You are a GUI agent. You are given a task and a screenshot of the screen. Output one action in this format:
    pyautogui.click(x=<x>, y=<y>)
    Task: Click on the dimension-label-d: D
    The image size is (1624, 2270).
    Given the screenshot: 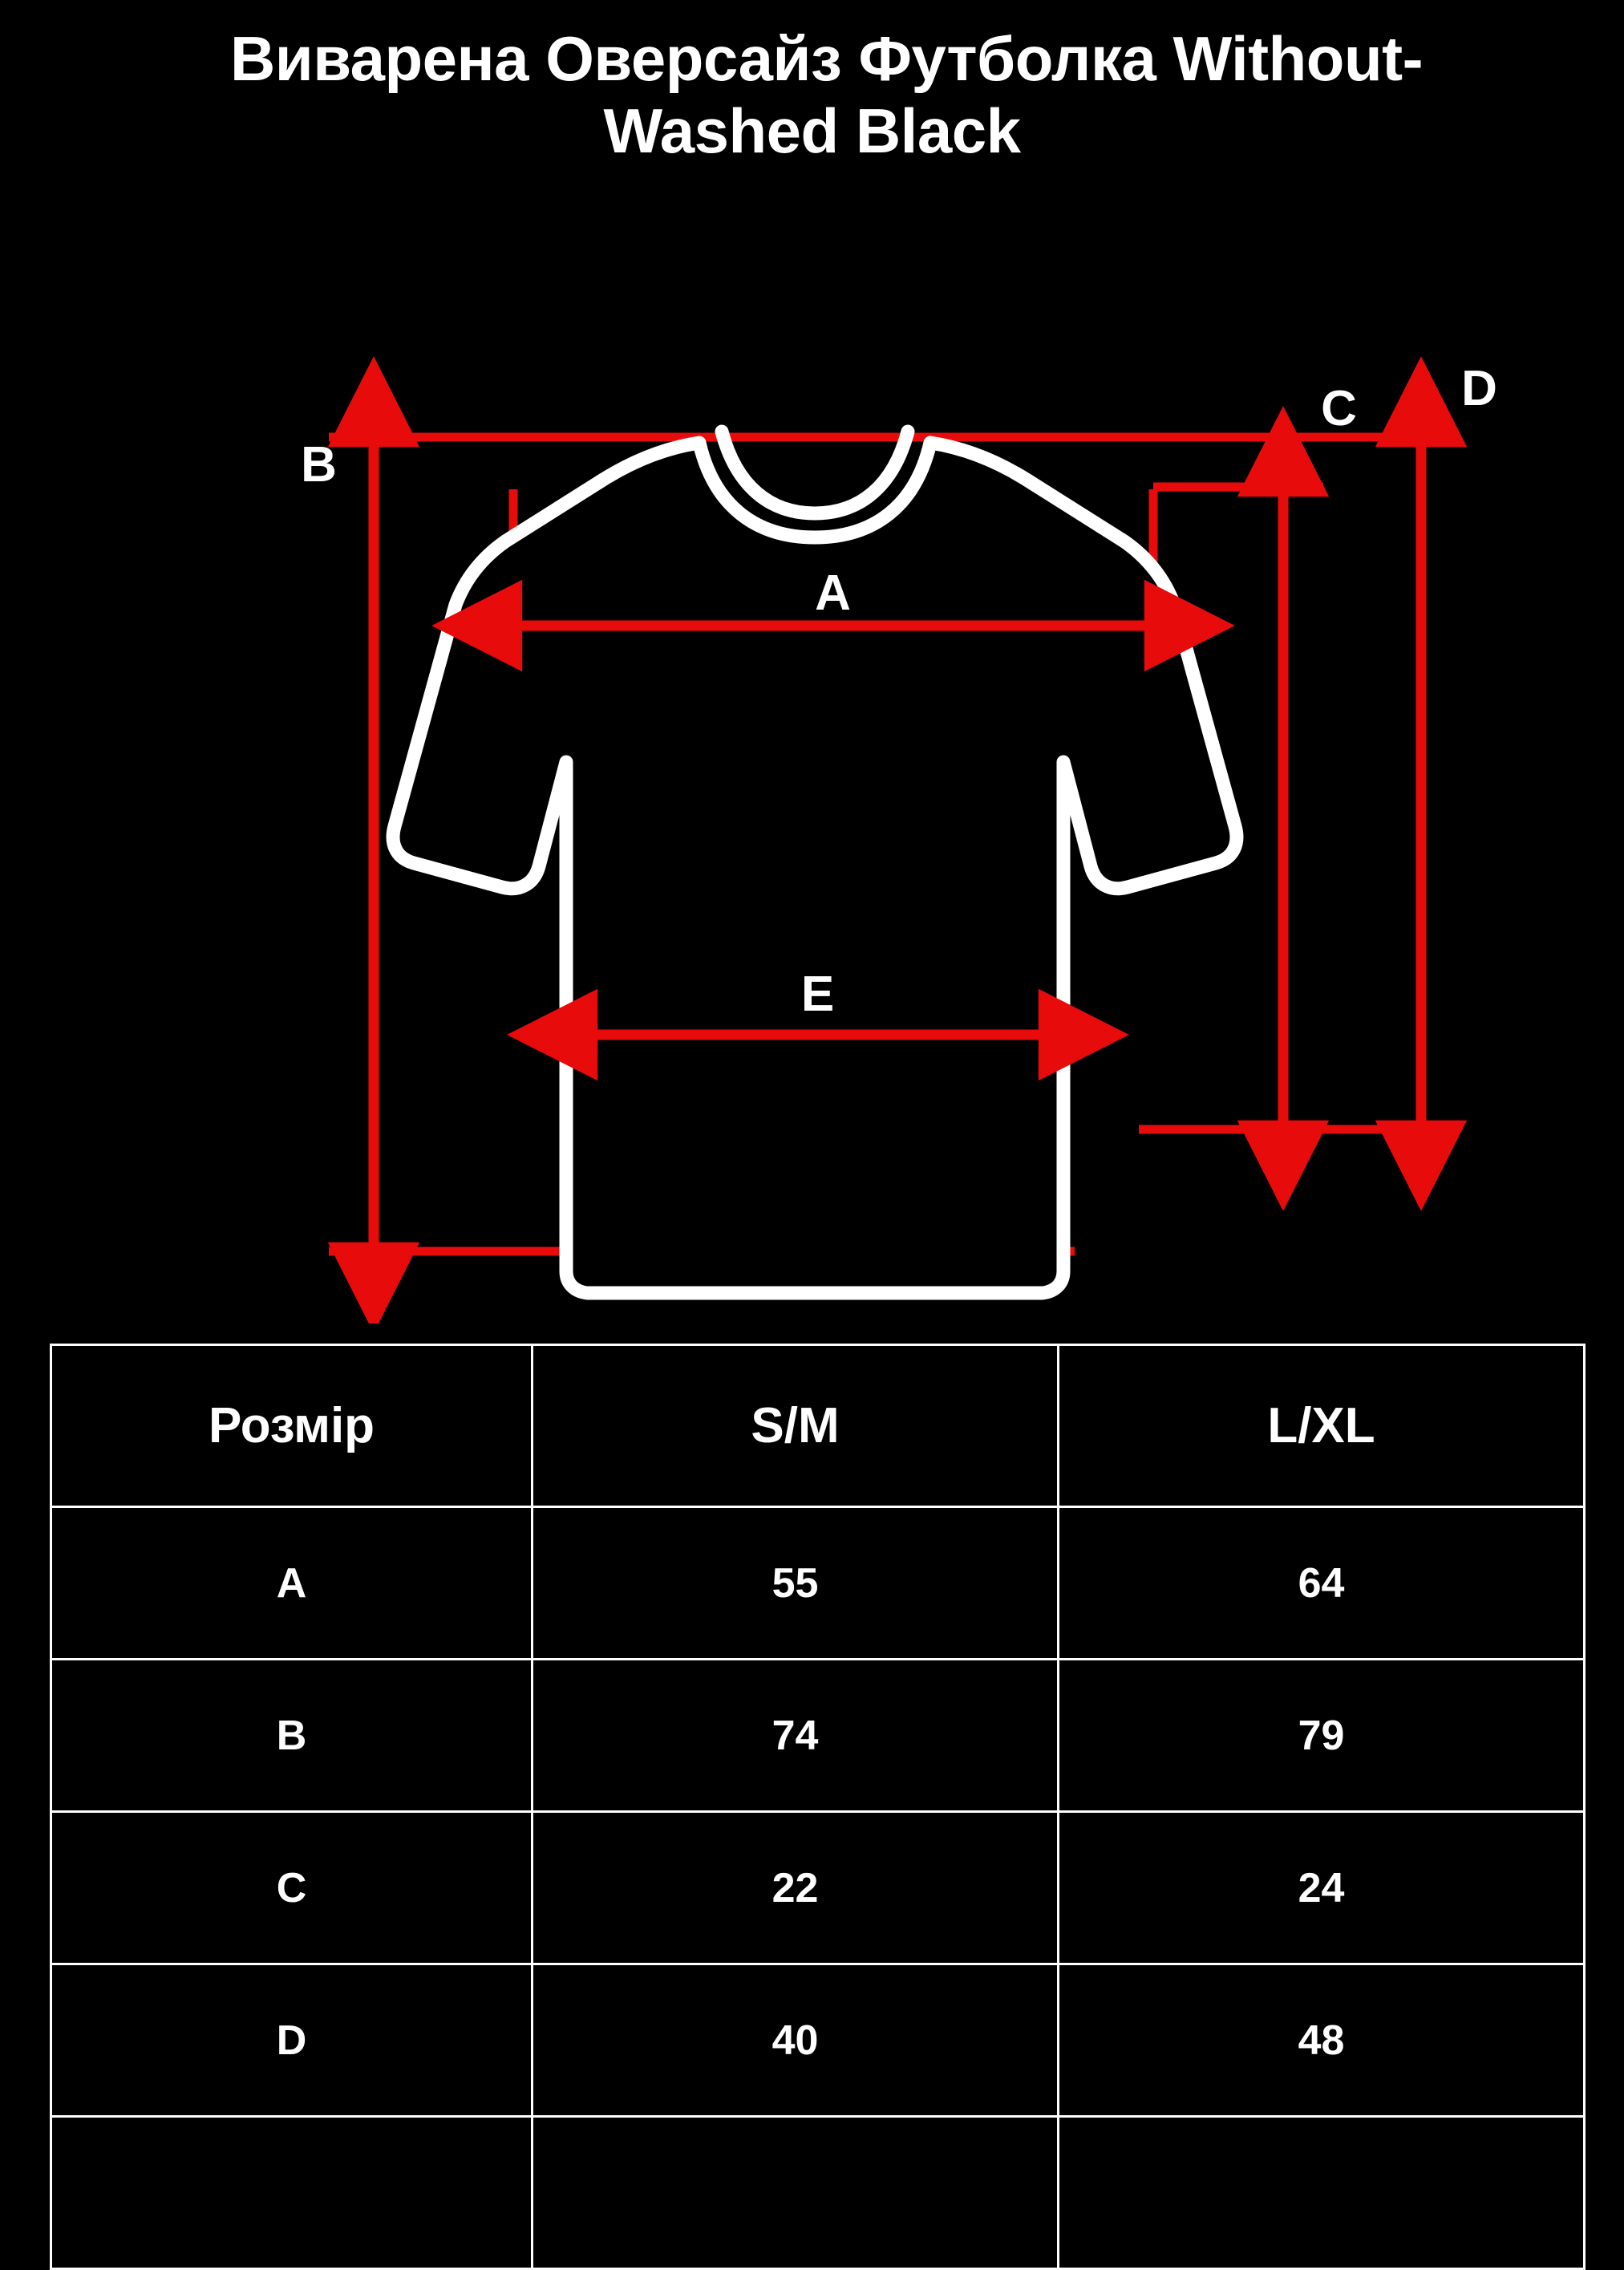 What is the action you would take?
    pyautogui.click(x=1479, y=388)
    